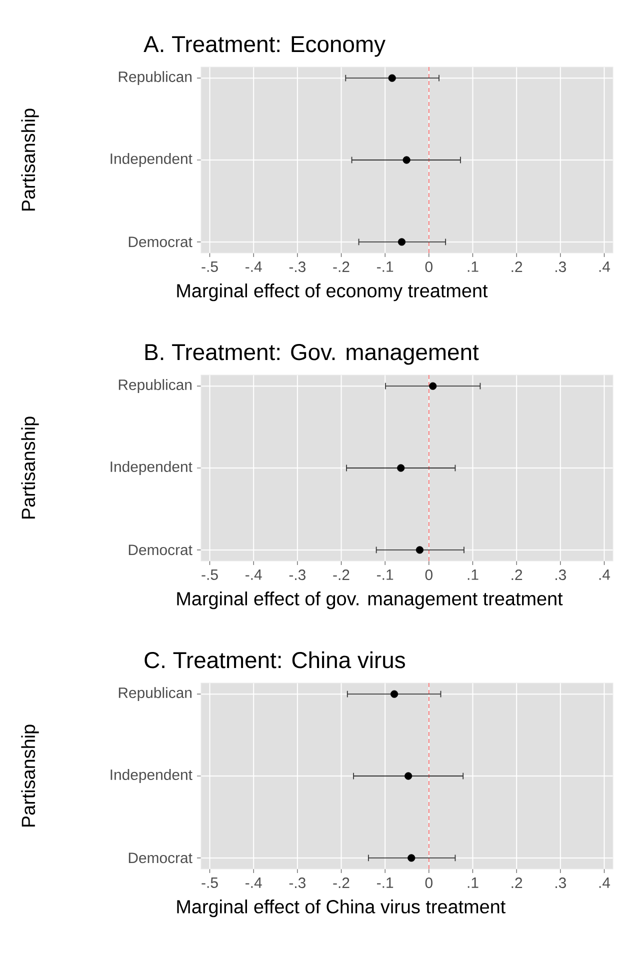  I want to click on x-axis-title: Marginal effect of economy treatment, so click(332, 293).